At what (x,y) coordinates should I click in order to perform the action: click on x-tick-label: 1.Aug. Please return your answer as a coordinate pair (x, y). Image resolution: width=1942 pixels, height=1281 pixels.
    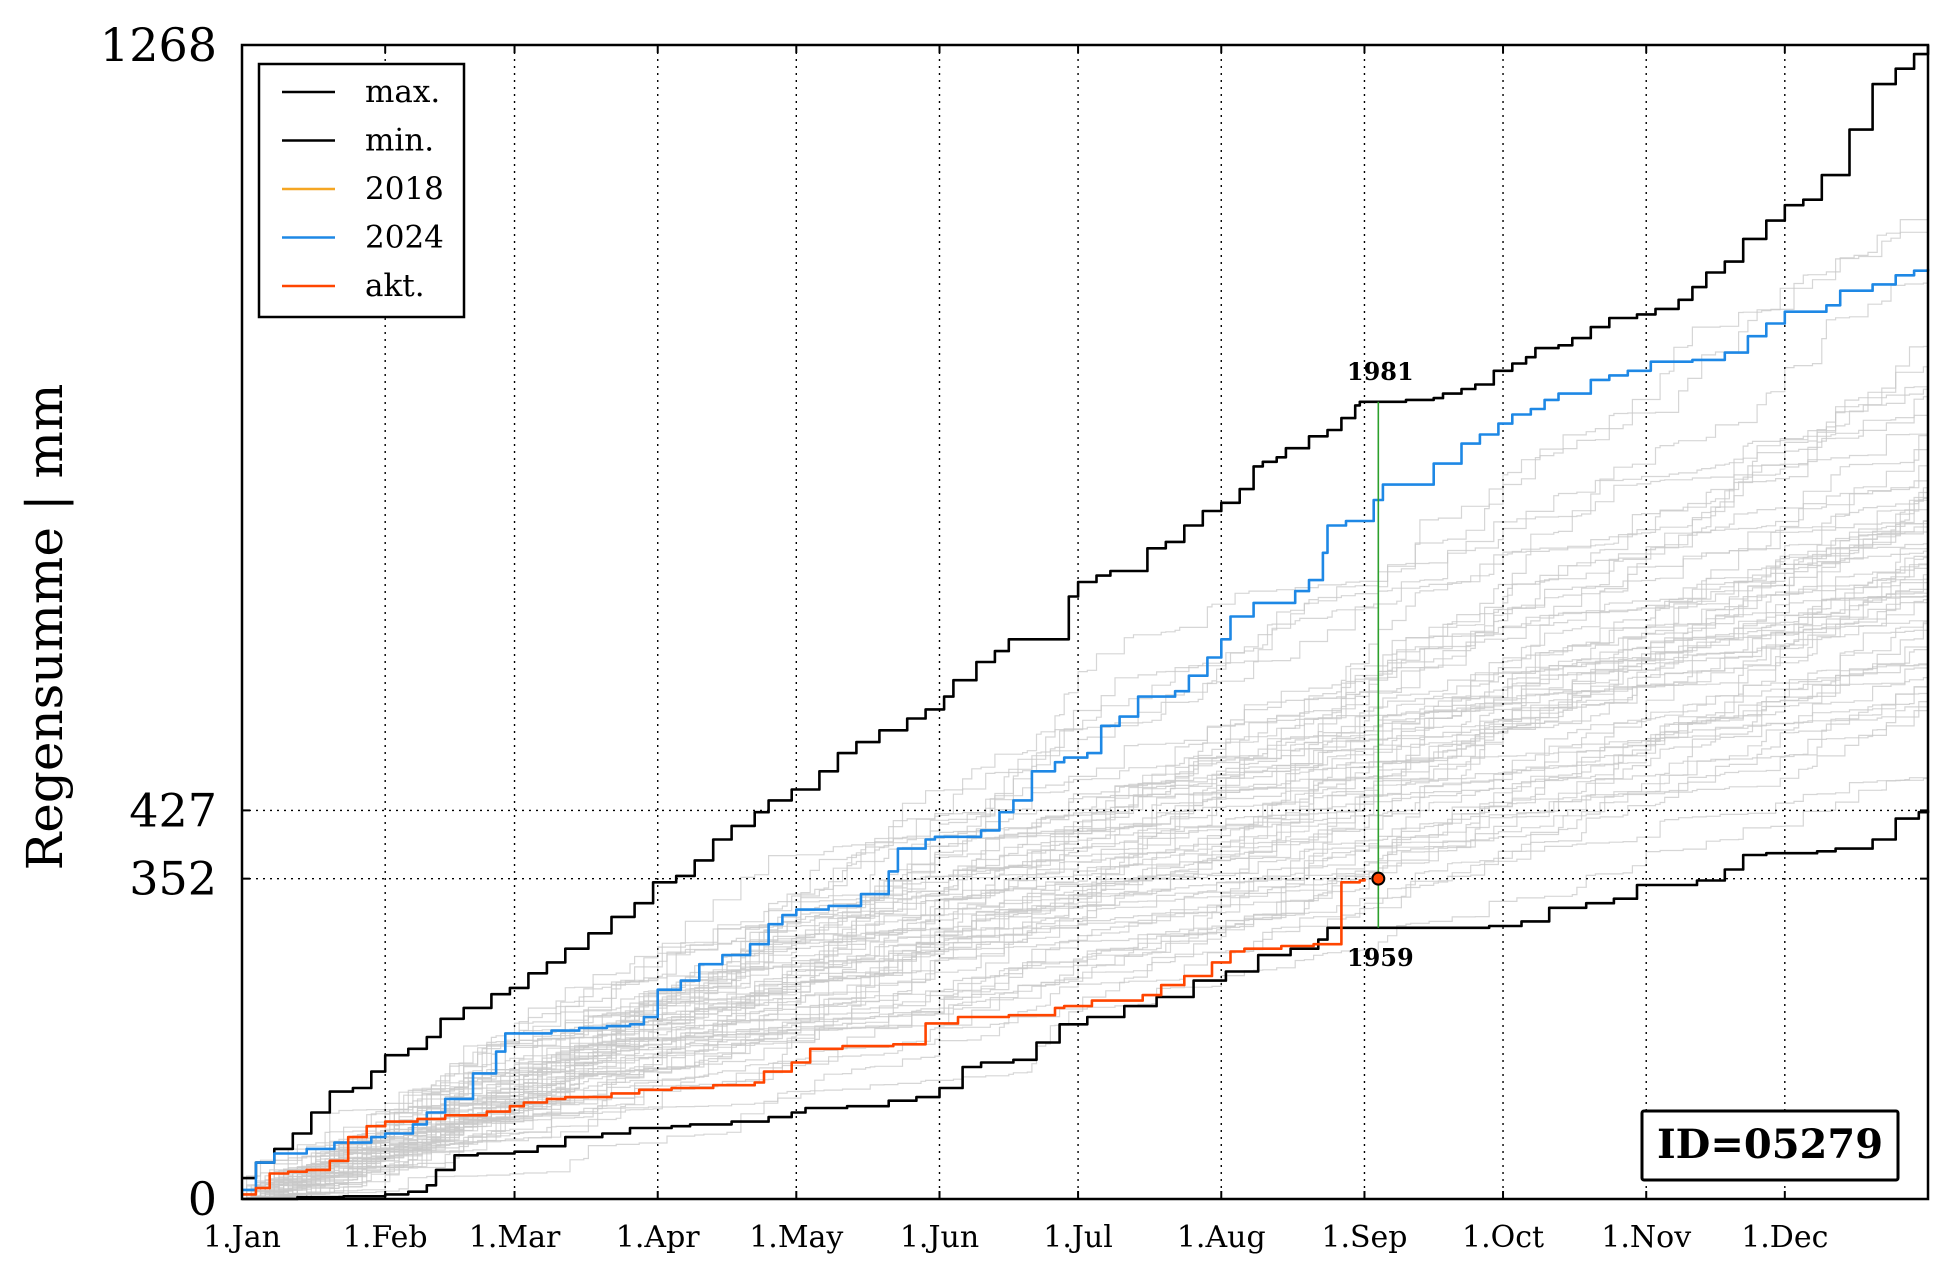
    Looking at the image, I should click on (1221, 1237).